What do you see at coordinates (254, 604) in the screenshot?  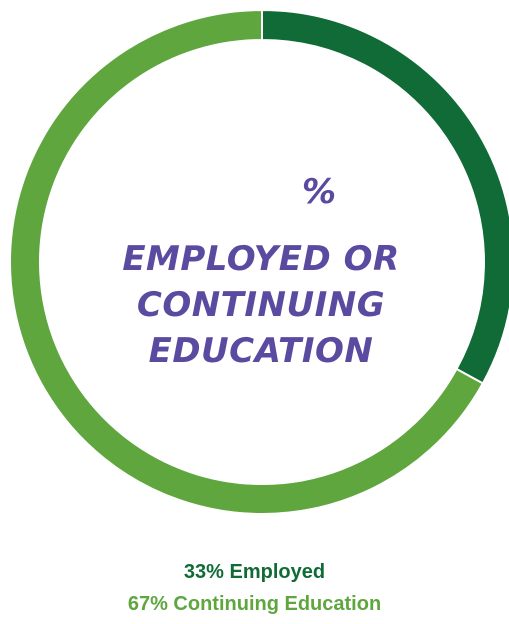 I see `legend-item-continuing-education: 67% Continuing Education` at bounding box center [254, 604].